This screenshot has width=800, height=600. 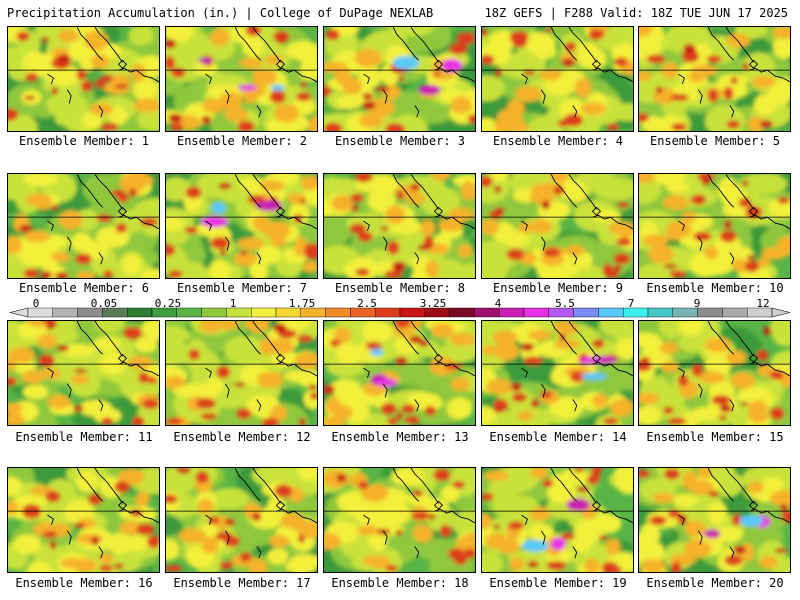 What do you see at coordinates (763, 303) in the screenshot?
I see `colorbar-tick-label: 12` at bounding box center [763, 303].